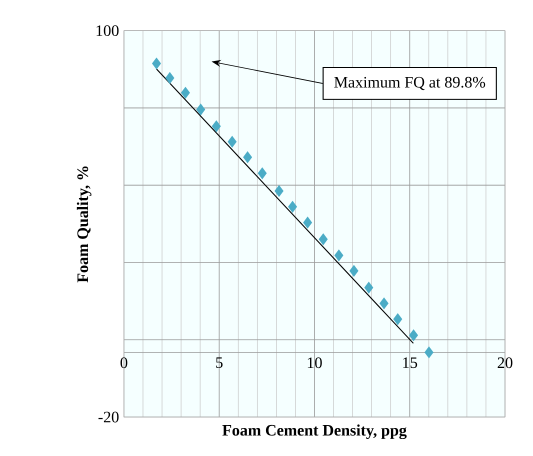 Image resolution: width=533 pixels, height=456 pixels. I want to click on x-tick-label: 10, so click(315, 363).